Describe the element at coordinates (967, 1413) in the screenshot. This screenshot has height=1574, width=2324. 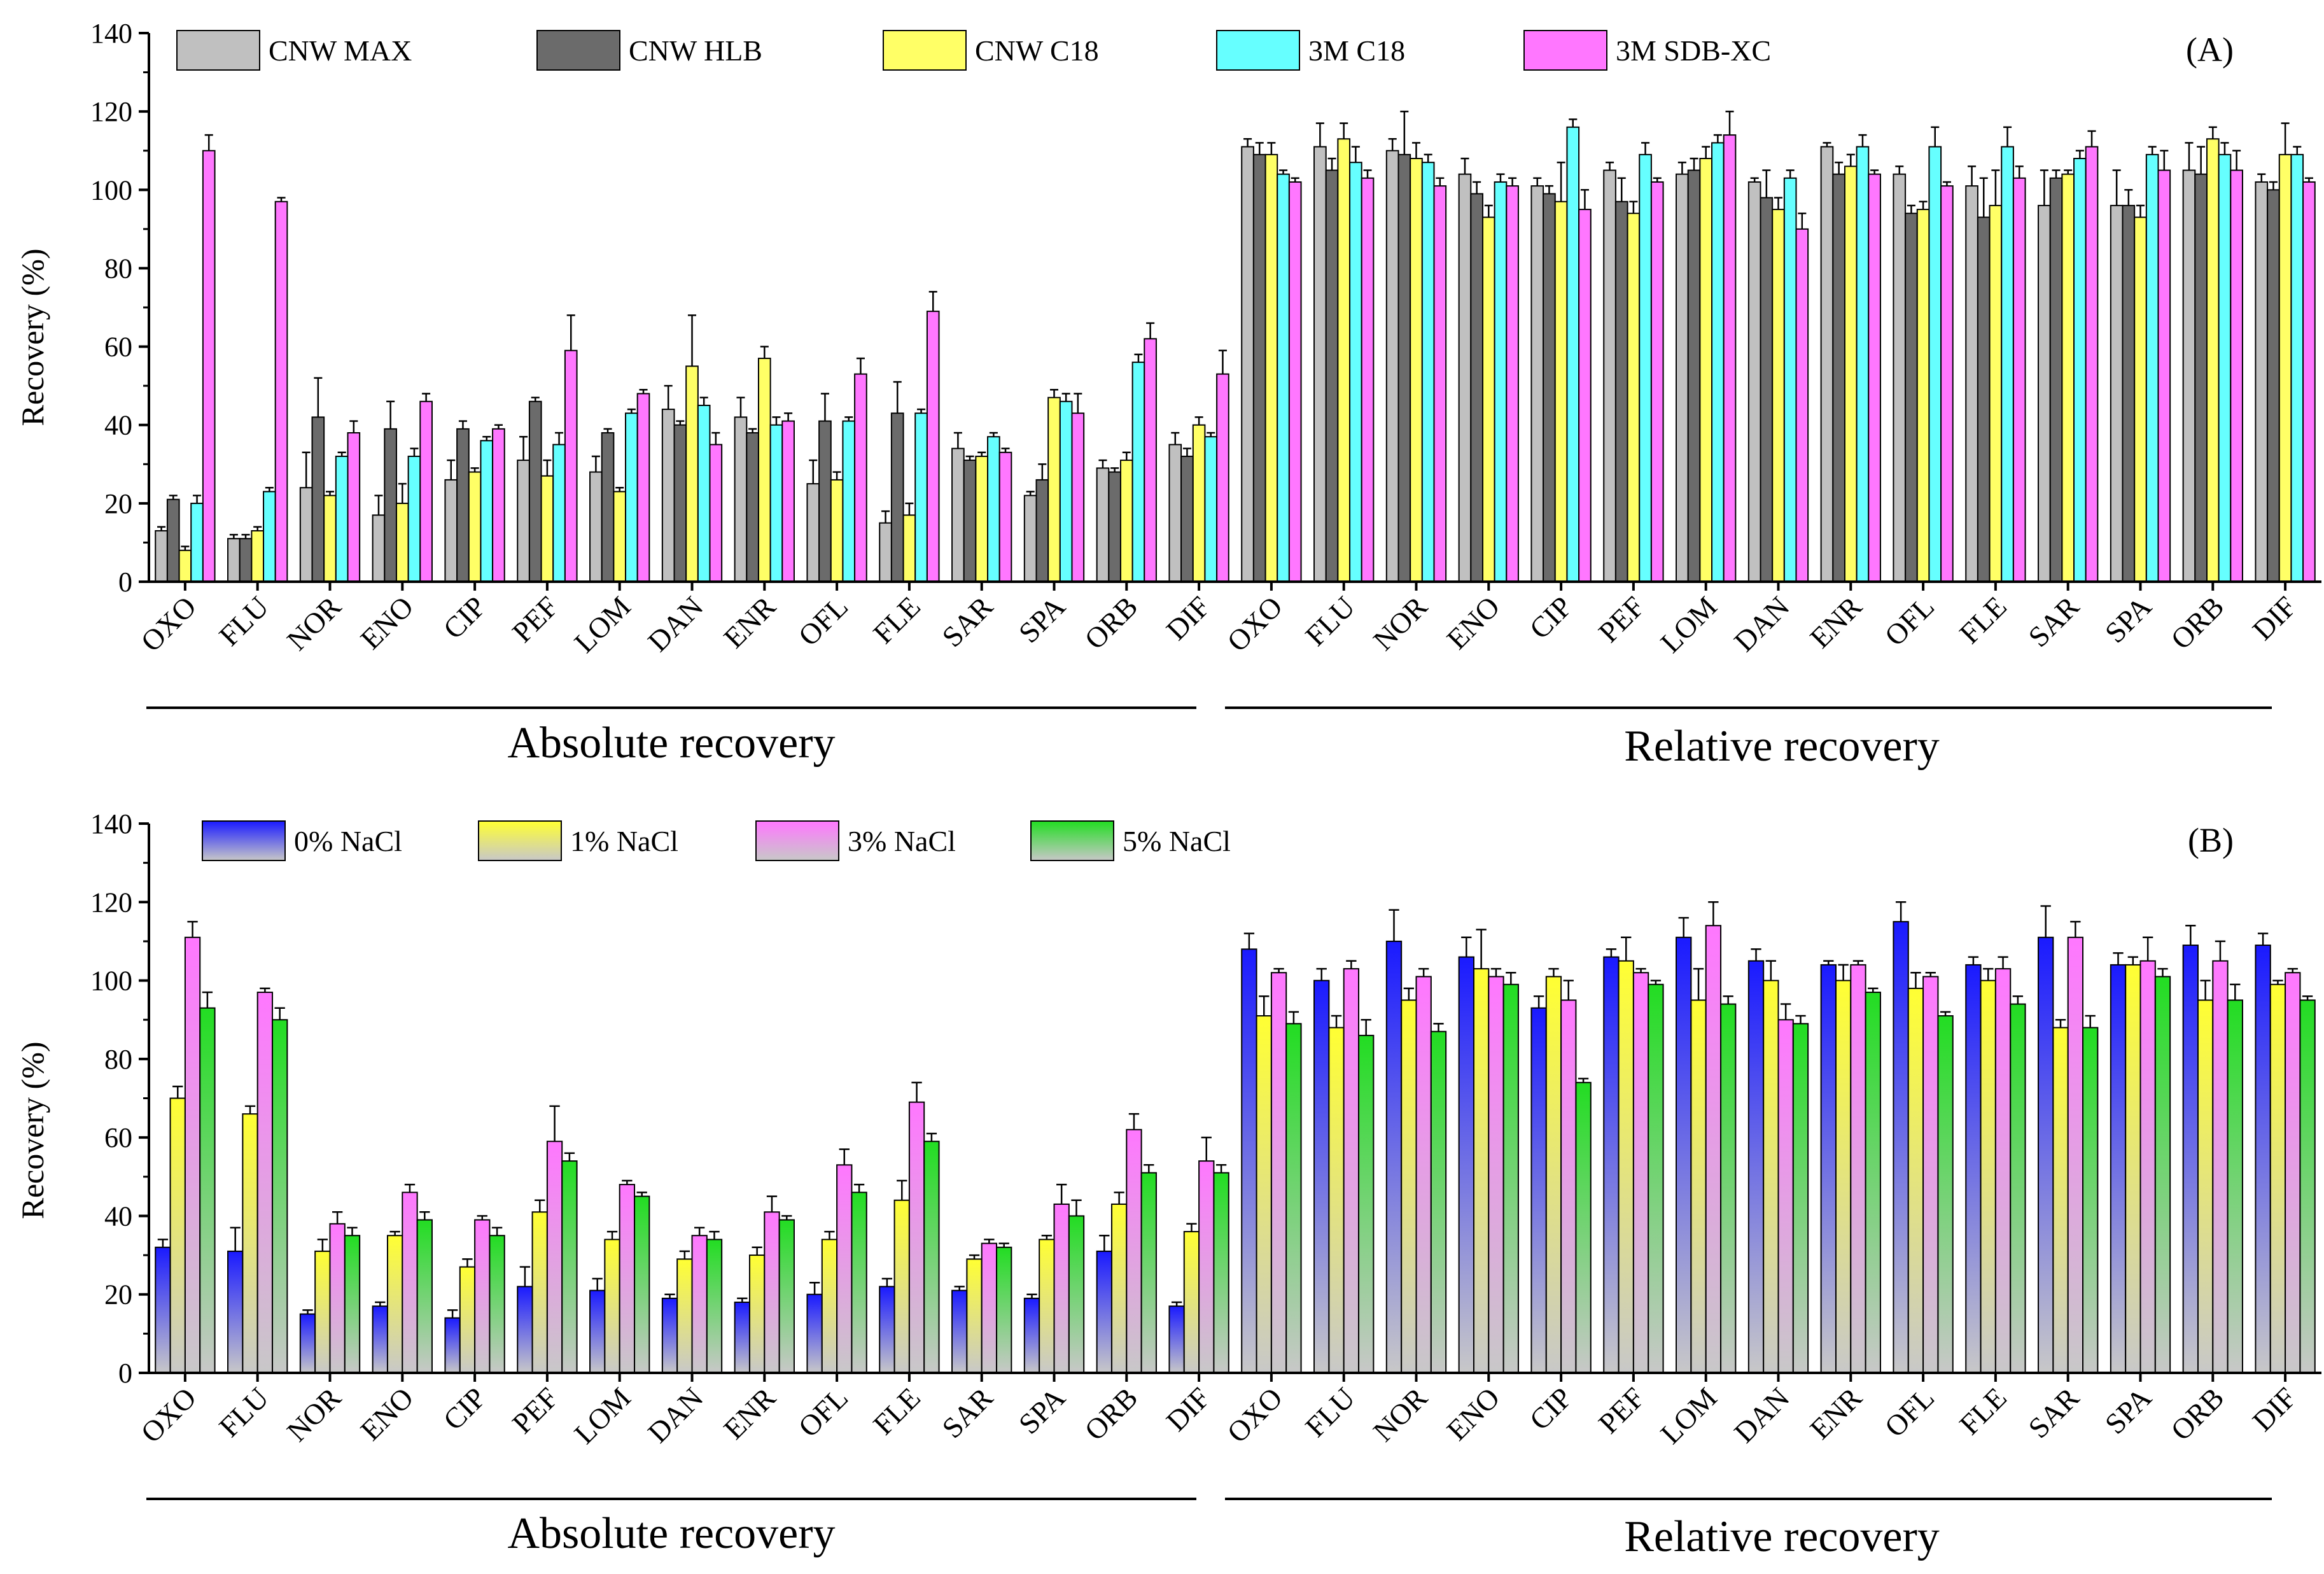
I see `panel-b-x-tick-label-sar-11: SAR` at that location.